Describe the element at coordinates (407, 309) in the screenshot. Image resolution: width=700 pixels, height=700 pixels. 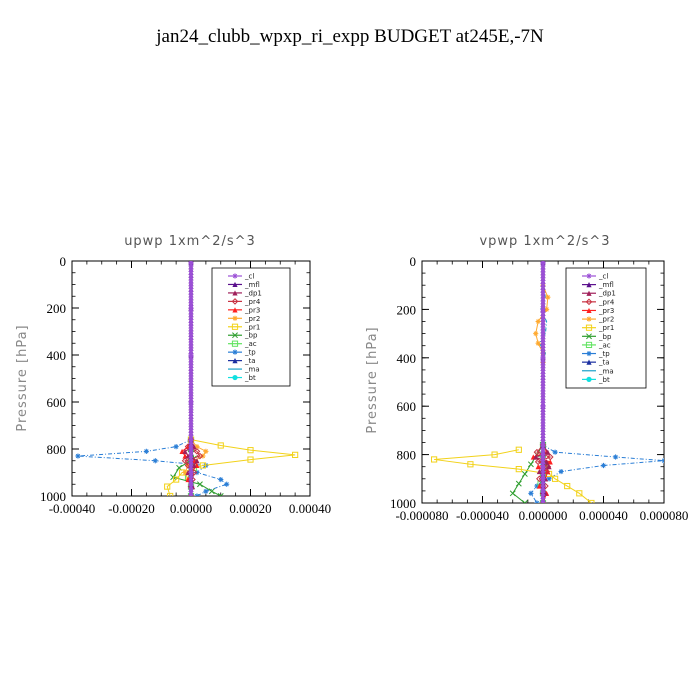
I see `y-tick-label: 200` at that location.